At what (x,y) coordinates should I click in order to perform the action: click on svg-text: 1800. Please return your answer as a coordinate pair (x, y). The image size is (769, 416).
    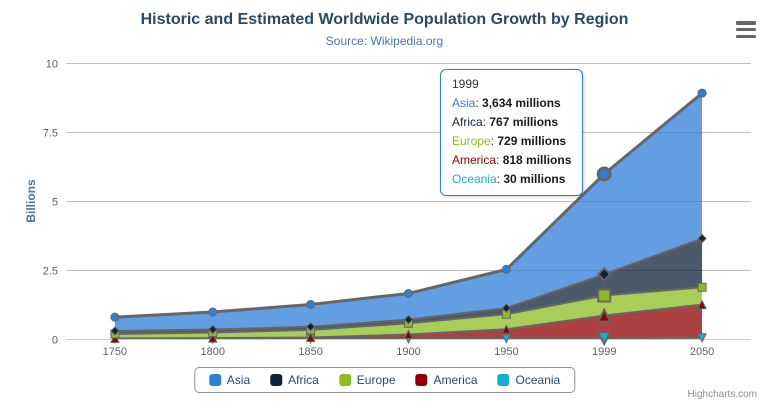
    Looking at the image, I should click on (213, 352).